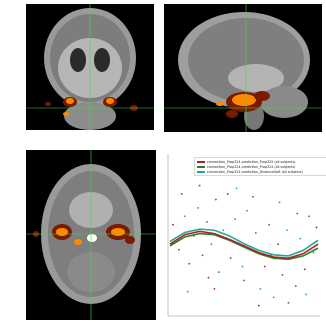 This screenshot has height=322, width=326. I want to click on legend-swatch-teal, so click(201, 171).